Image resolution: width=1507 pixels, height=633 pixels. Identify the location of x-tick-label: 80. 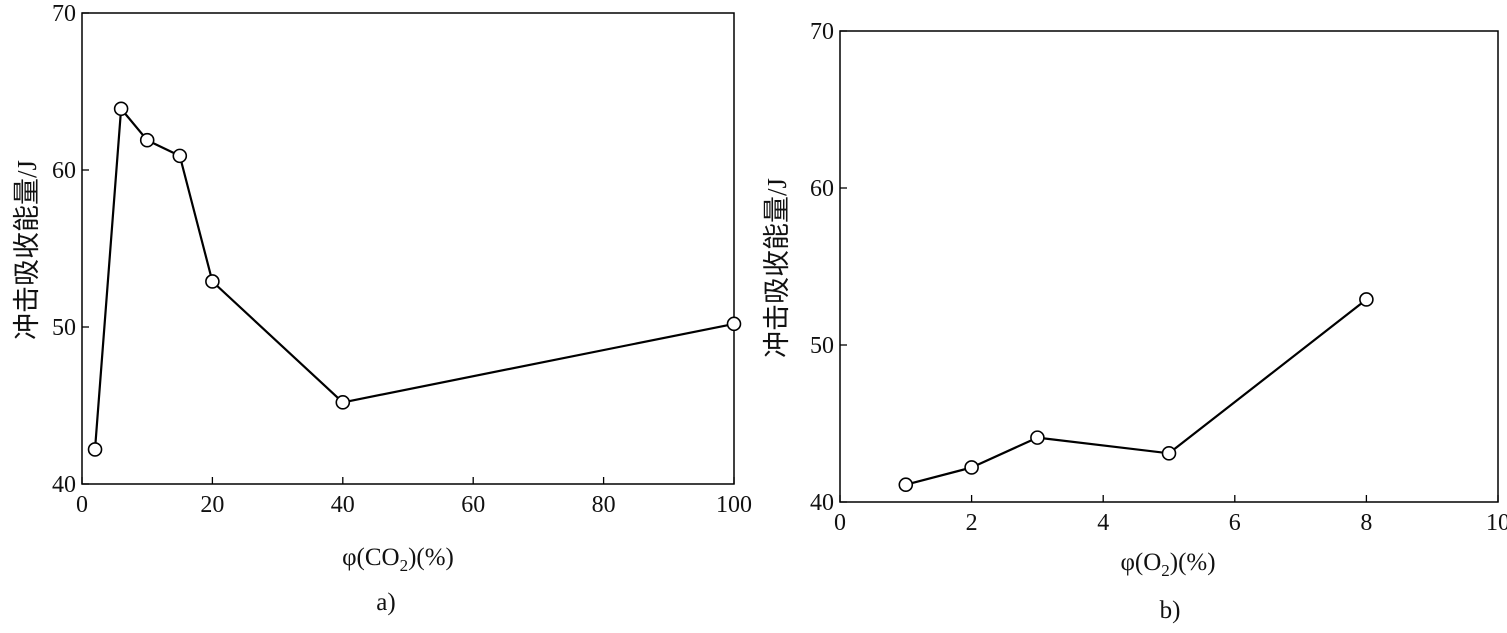
(604, 505).